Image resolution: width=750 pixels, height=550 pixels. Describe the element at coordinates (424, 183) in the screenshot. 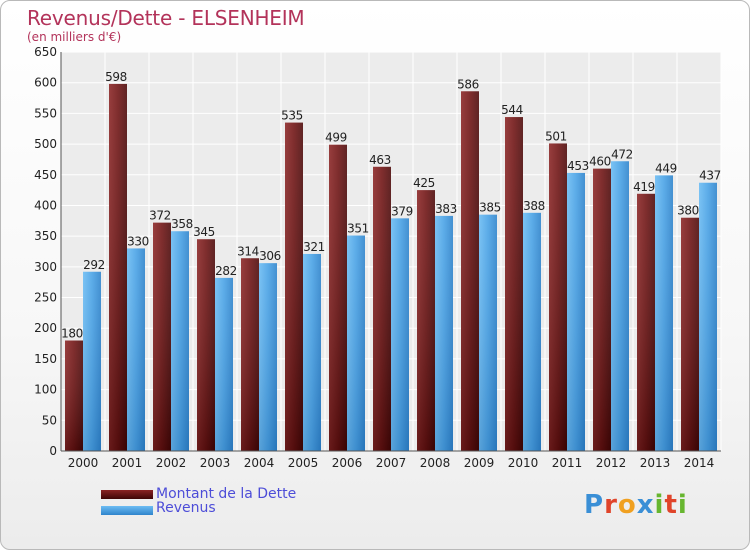

I see `data-label-dette: 425` at that location.